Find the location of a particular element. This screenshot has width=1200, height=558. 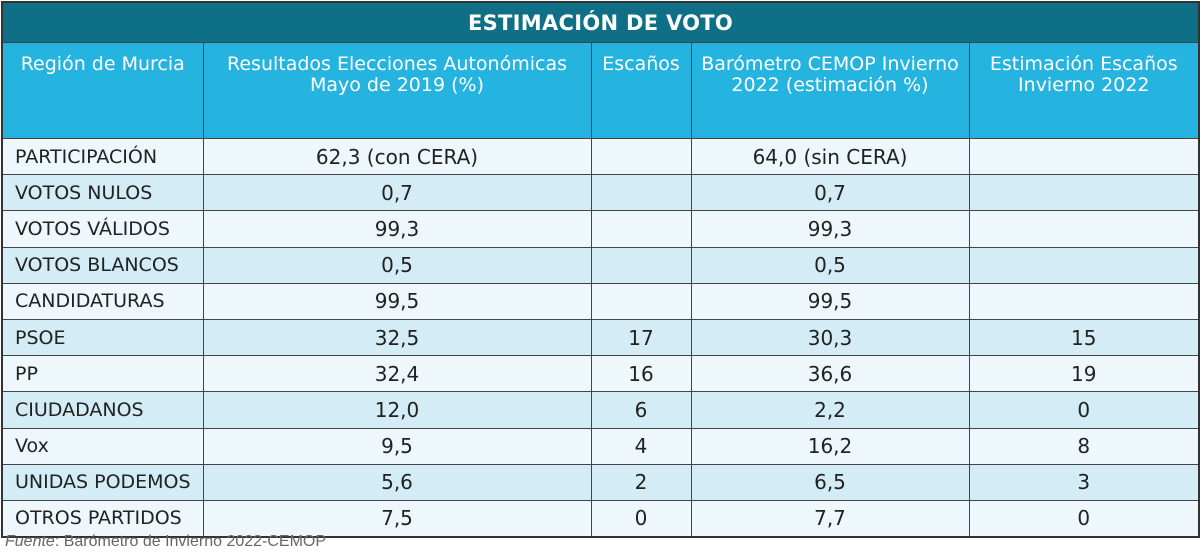

row-label: PARTICIPACIÓN is located at coordinates (102, 156).